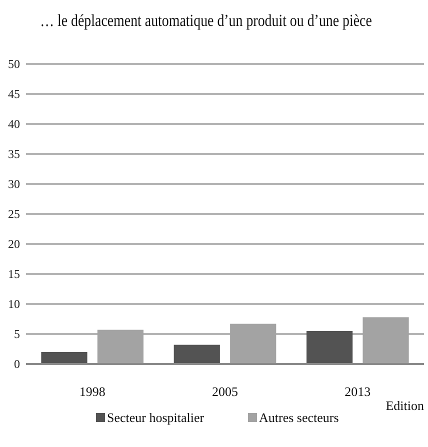 This screenshot has height=447, width=428. Describe the element at coordinates (14, 304) in the screenshot. I see `y-tick-label: 10` at that location.